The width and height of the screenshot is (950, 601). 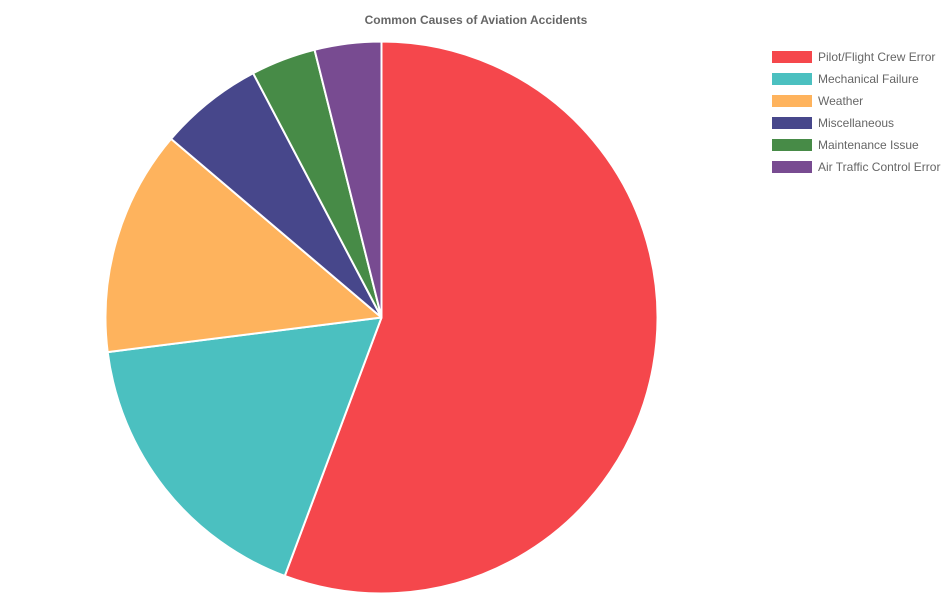 I want to click on pie-slice-weather, so click(x=243, y=245).